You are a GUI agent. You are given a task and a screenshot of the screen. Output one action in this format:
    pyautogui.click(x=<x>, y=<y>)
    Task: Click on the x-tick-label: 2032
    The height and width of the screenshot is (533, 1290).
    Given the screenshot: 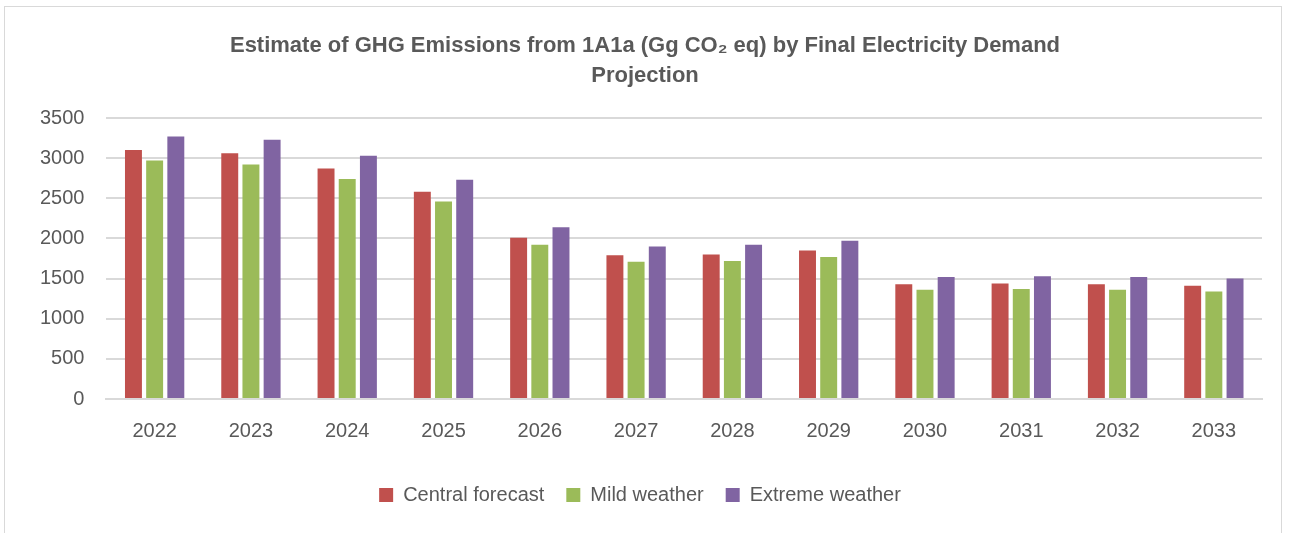 What is the action you would take?
    pyautogui.click(x=1117, y=429)
    